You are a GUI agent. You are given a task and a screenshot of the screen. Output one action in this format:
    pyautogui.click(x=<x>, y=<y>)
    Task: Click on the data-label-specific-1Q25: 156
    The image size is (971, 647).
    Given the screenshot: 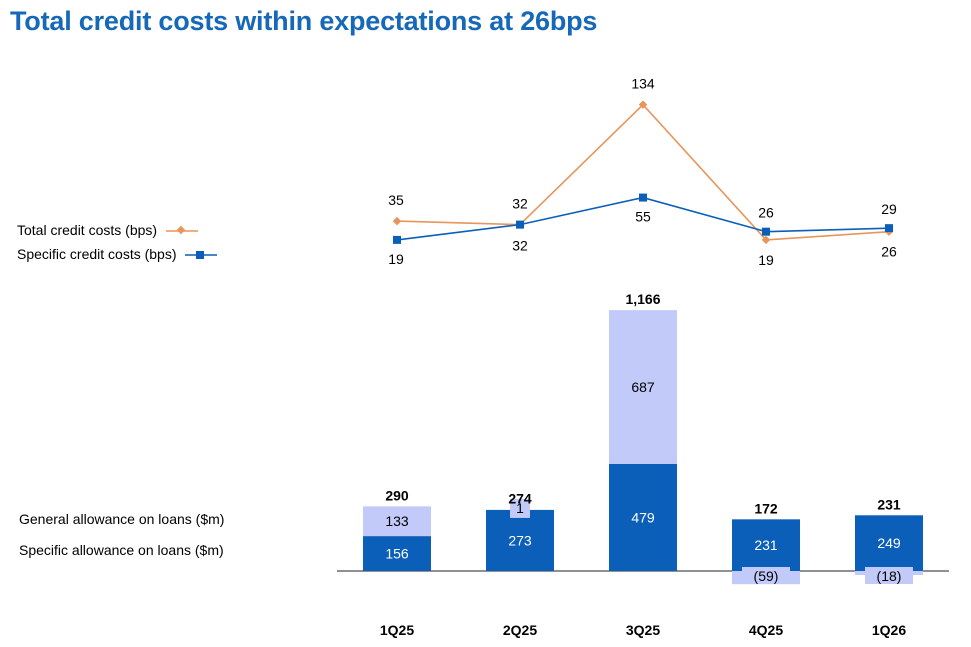 What is the action you would take?
    pyautogui.click(x=397, y=554)
    